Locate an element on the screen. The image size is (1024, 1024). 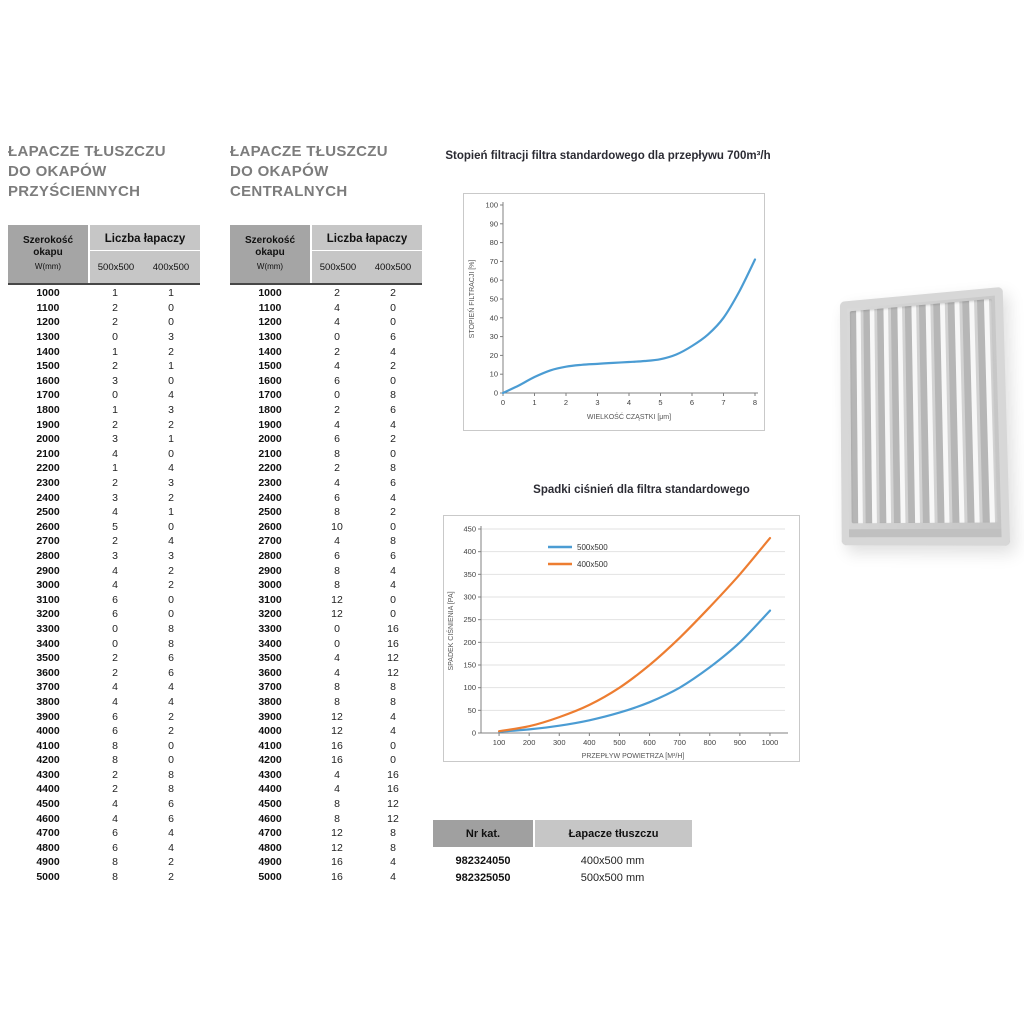
catalog-header-nr: Nr kat. is located at coordinates (483, 833).